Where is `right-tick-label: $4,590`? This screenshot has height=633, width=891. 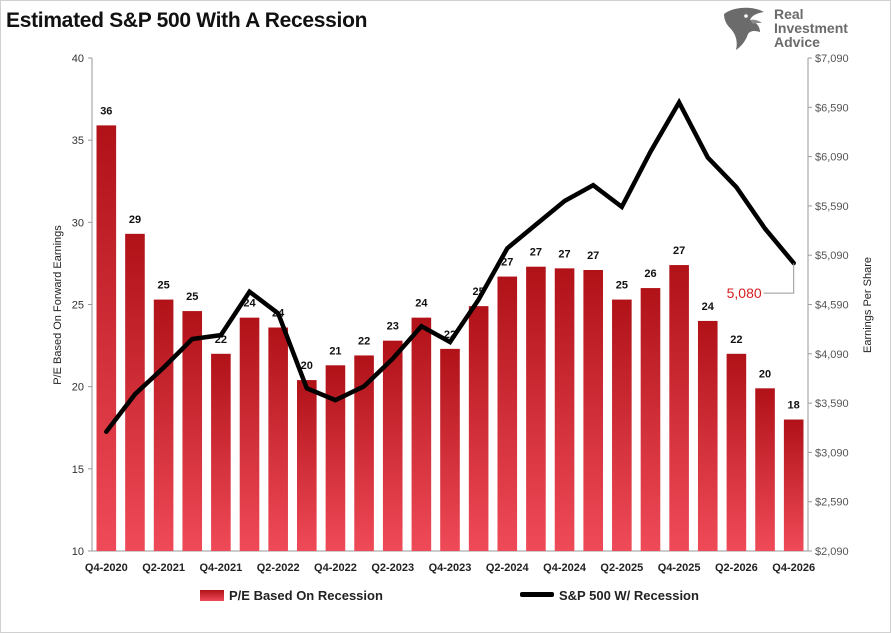 right-tick-label: $4,590 is located at coordinates (832, 306).